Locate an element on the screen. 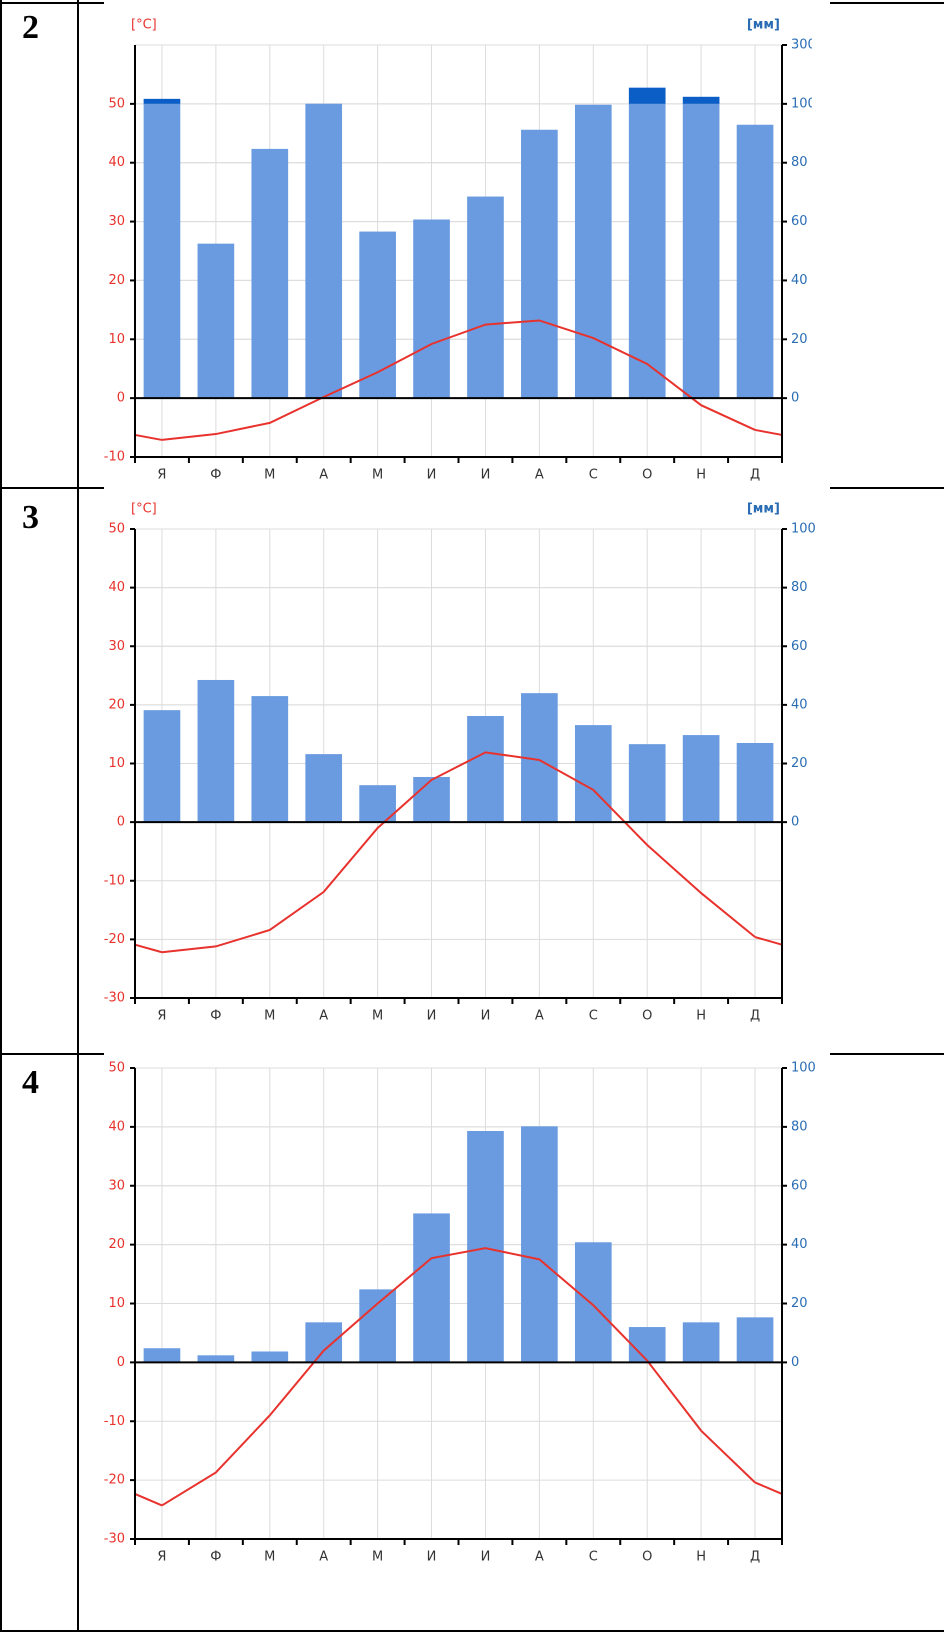 This screenshot has width=944, height=1632. panel-label: 2 is located at coordinates (30, 27).